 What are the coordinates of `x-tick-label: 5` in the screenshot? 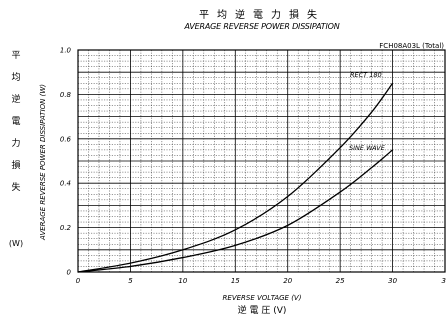 It's located at (130, 281).